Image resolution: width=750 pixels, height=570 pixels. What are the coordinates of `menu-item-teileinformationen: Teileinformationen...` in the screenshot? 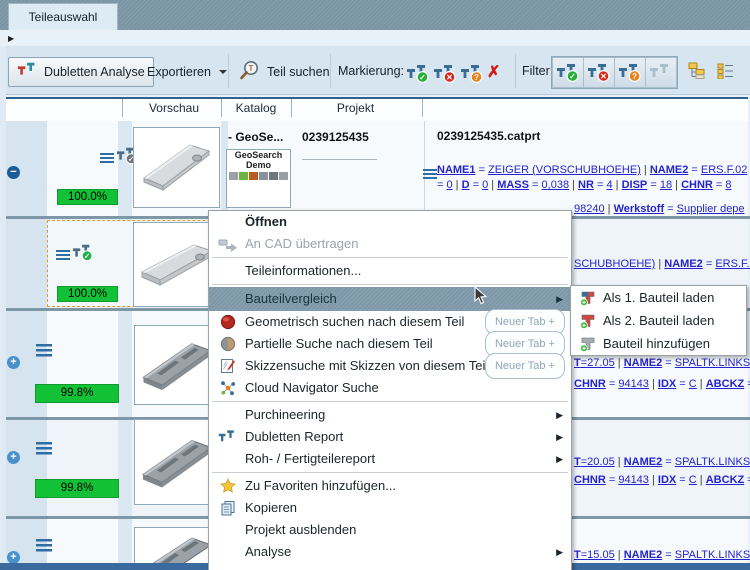 It's located at (390, 271).